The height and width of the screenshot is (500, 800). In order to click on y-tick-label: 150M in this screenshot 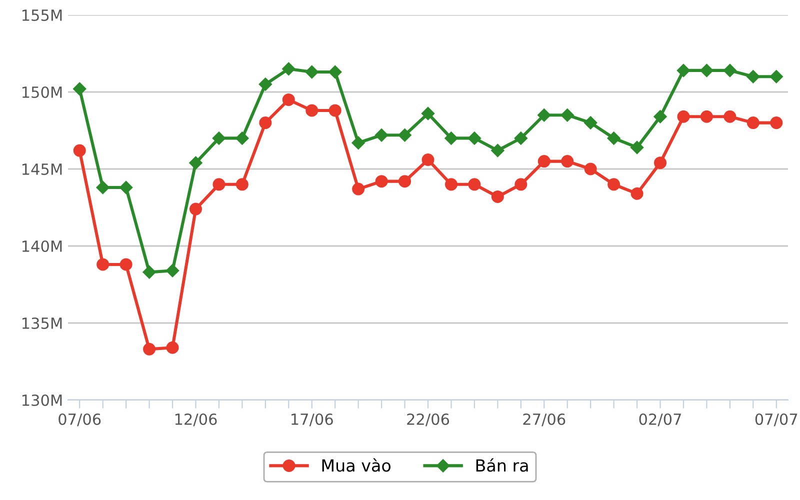, I will do `click(42, 92)`.